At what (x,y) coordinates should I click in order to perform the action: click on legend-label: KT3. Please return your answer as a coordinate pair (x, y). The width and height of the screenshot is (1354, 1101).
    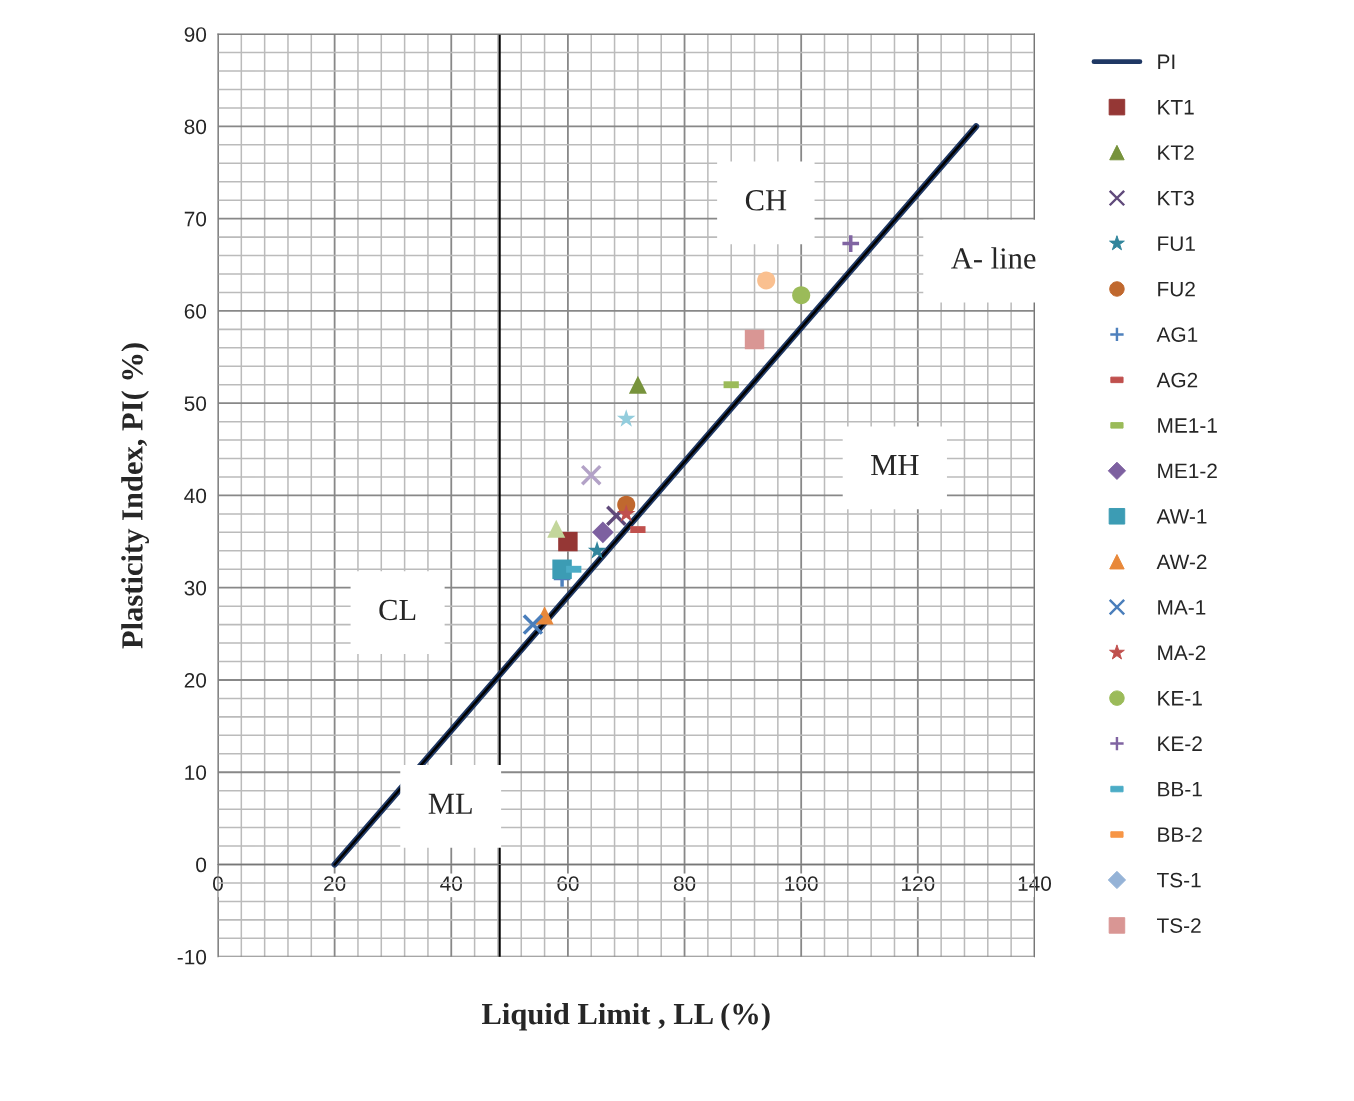
    Looking at the image, I should click on (1176, 198).